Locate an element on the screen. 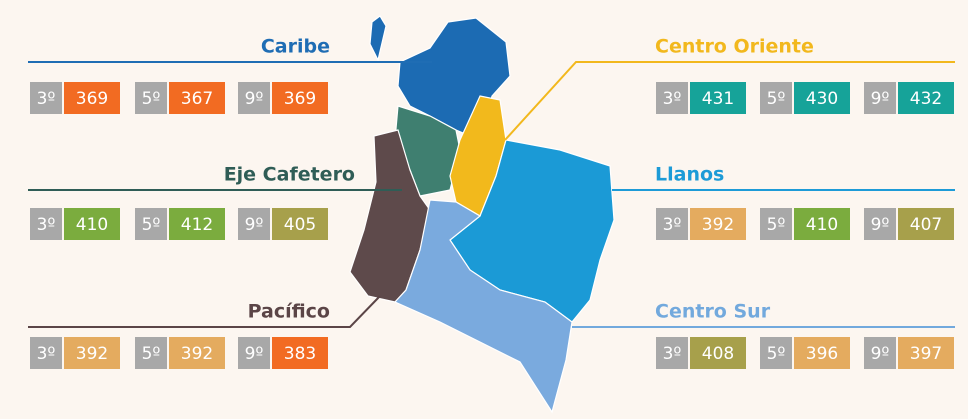 This screenshot has width=968, height=419. score-value: 397 is located at coordinates (926, 354).